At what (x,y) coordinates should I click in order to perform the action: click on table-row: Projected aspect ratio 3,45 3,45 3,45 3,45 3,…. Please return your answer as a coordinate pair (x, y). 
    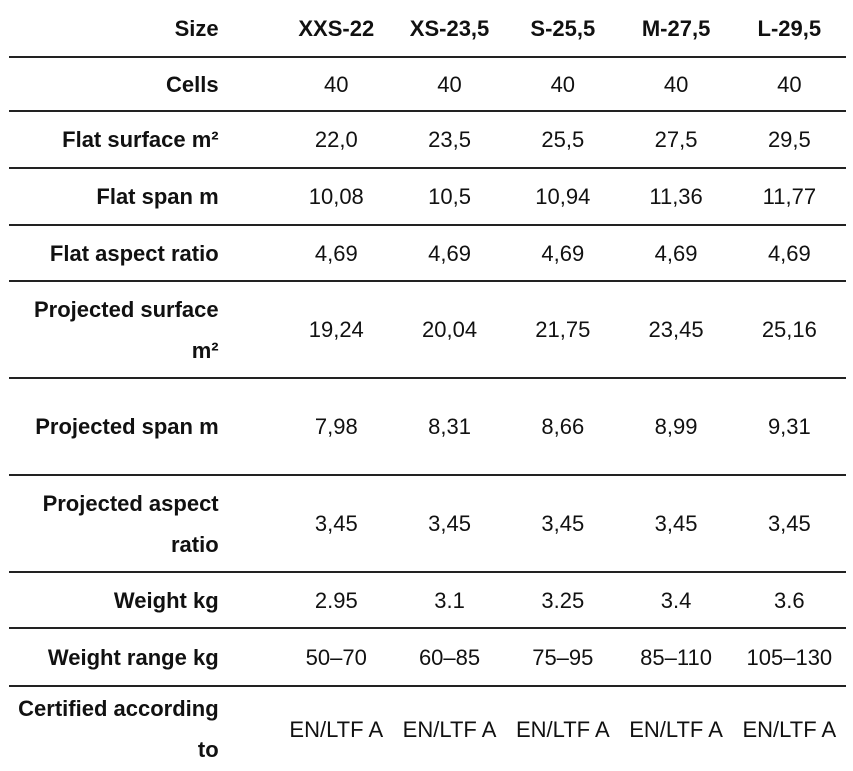
    Looking at the image, I should click on (427, 523).